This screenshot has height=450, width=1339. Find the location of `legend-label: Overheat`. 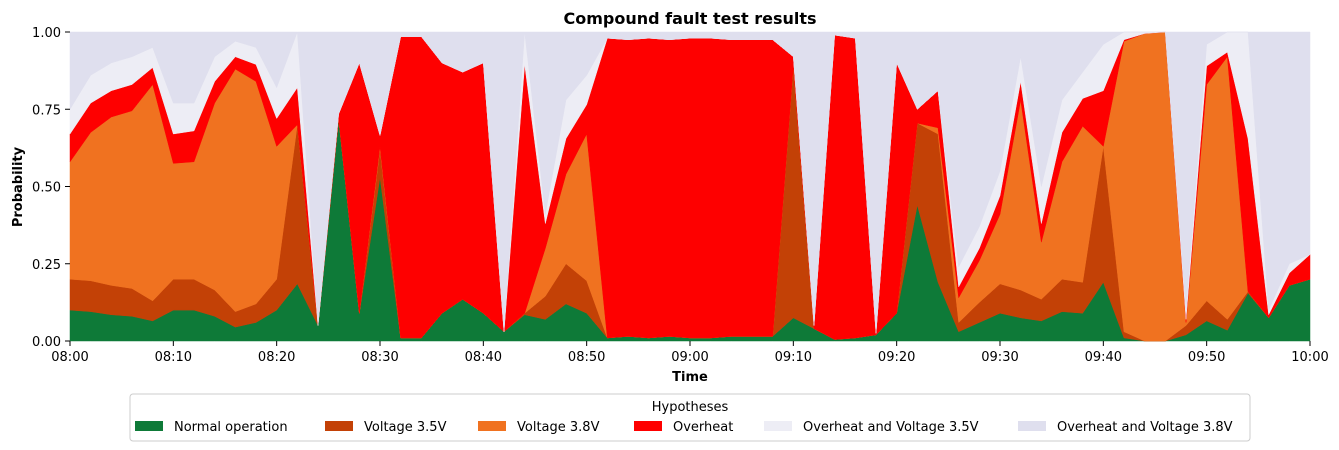

legend-label: Overheat is located at coordinates (703, 427).